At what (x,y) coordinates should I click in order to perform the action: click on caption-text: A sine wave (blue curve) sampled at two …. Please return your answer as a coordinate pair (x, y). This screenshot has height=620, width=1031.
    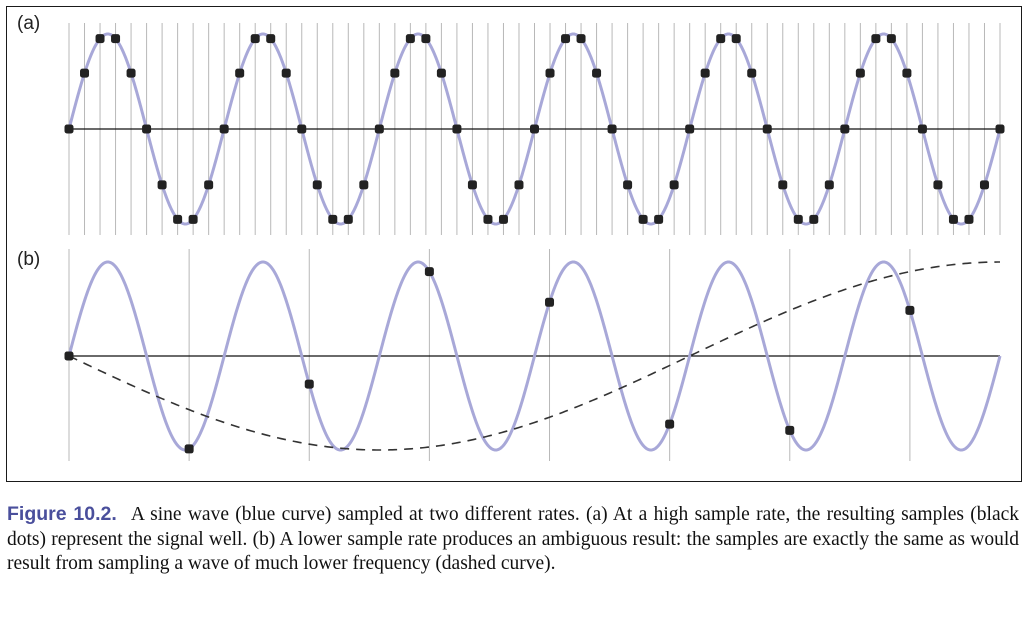
    Looking at the image, I should click on (513, 539).